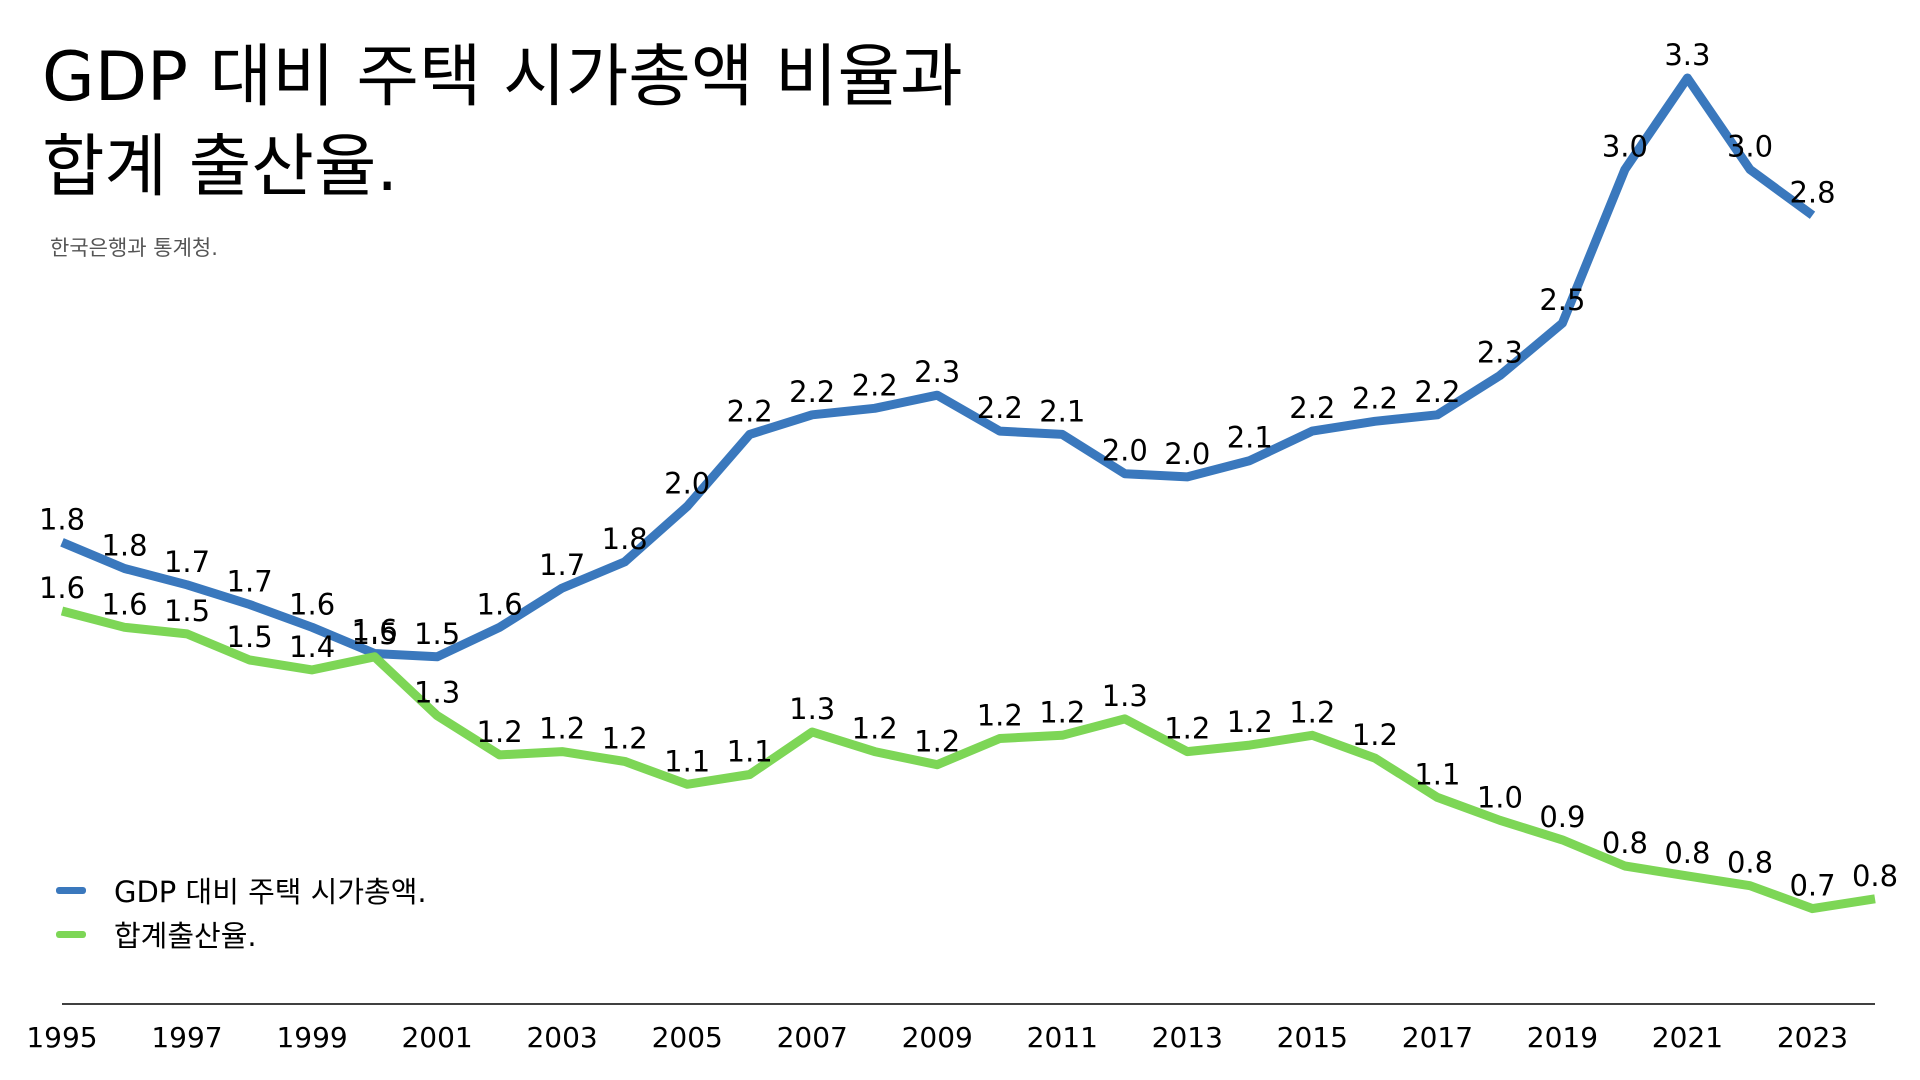  I want to click on x-tick-label-2013: 2013, so click(1187, 1037).